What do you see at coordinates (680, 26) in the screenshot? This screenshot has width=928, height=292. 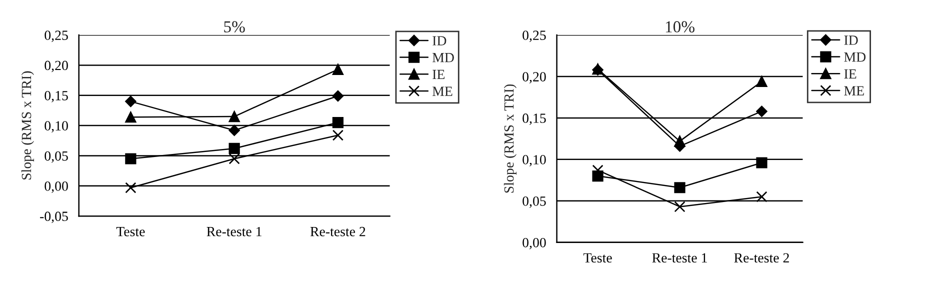 I see `chart-title: 10%` at bounding box center [680, 26].